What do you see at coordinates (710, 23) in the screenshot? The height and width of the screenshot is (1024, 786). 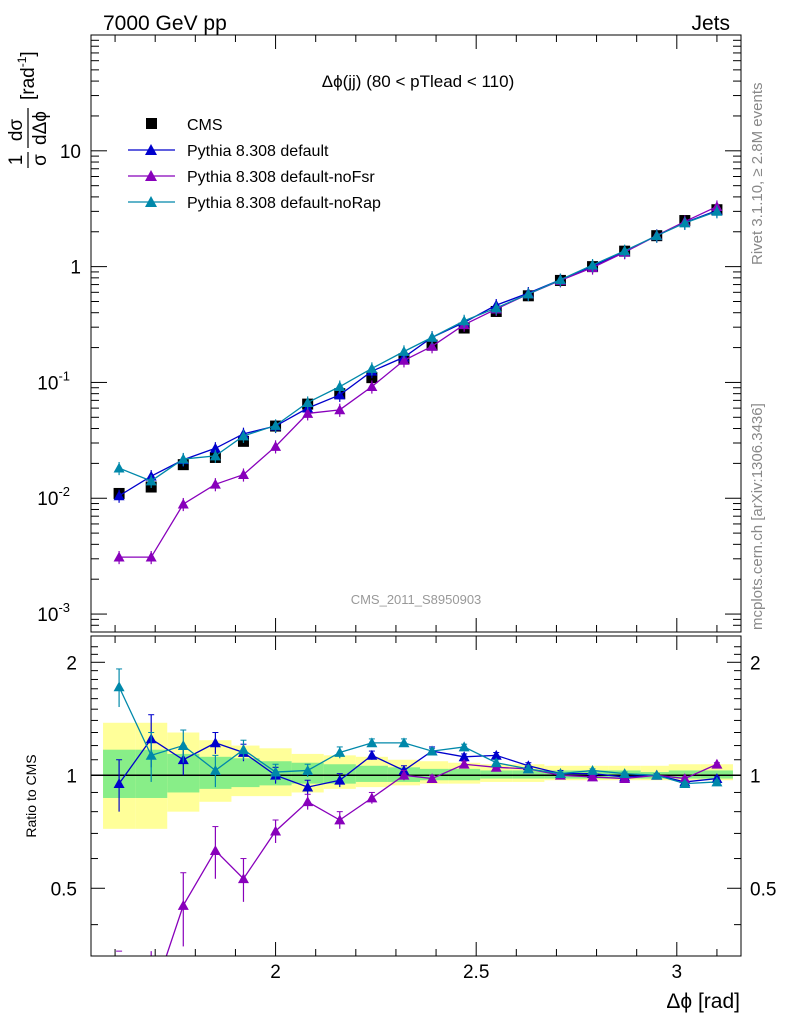 I see `header-right: Jets` at bounding box center [710, 23].